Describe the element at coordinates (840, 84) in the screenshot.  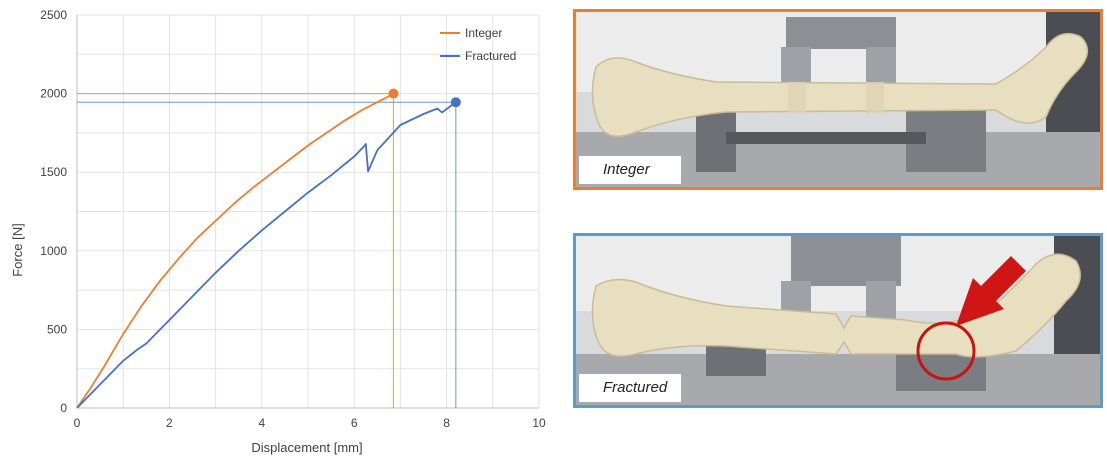
I see `bone-shape` at that location.